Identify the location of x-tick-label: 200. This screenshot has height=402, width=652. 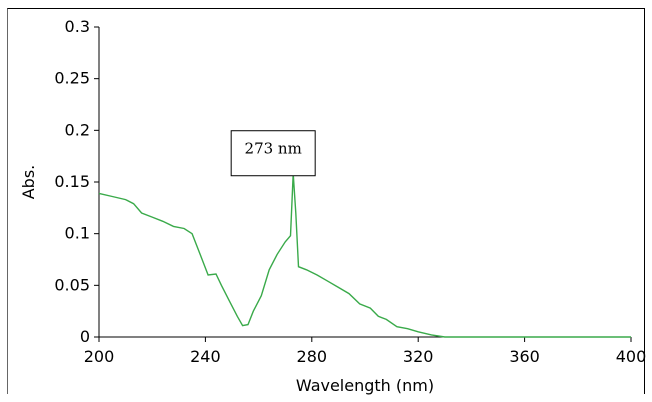
(99, 356).